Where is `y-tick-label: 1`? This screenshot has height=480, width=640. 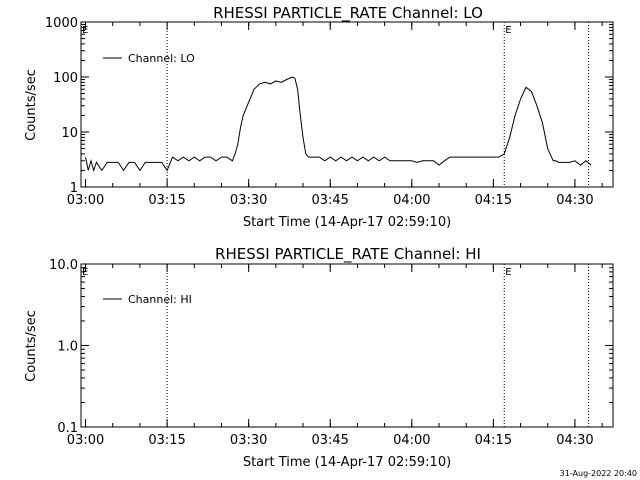
y-tick-label: 1 is located at coordinates (74, 188).